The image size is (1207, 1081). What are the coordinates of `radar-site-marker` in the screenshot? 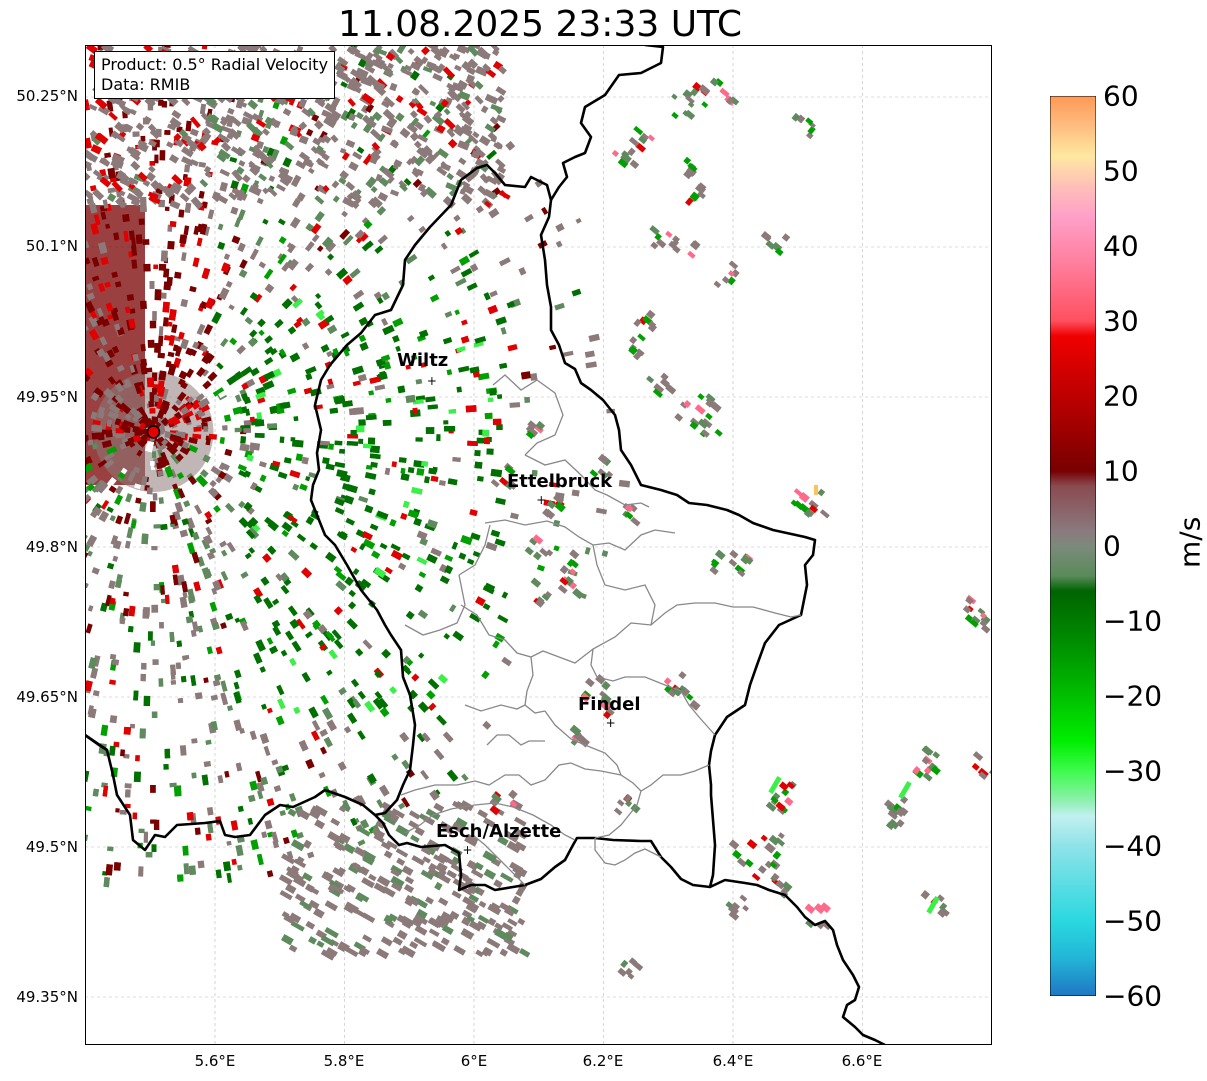 It's located at (153, 432).